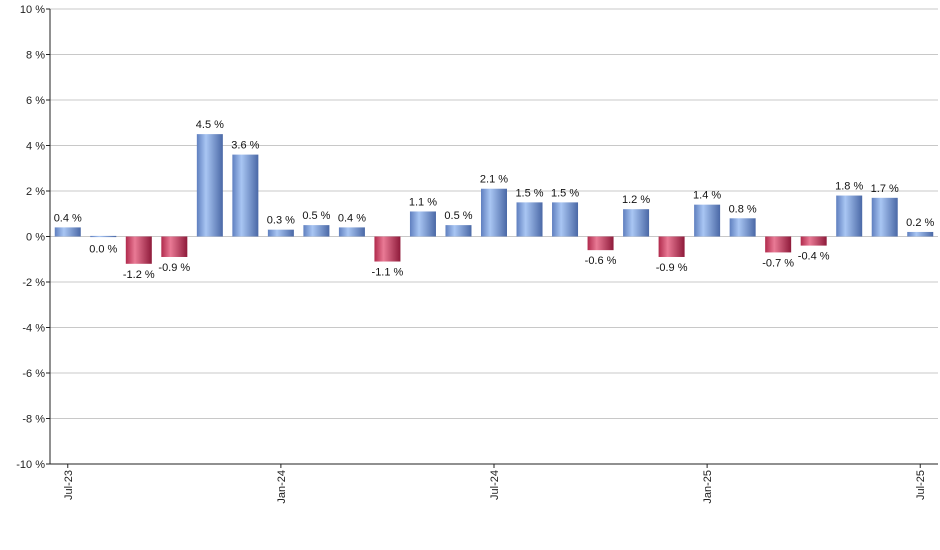 This screenshot has width=940, height=550. I want to click on data-label: 3.6 %, so click(245, 146).